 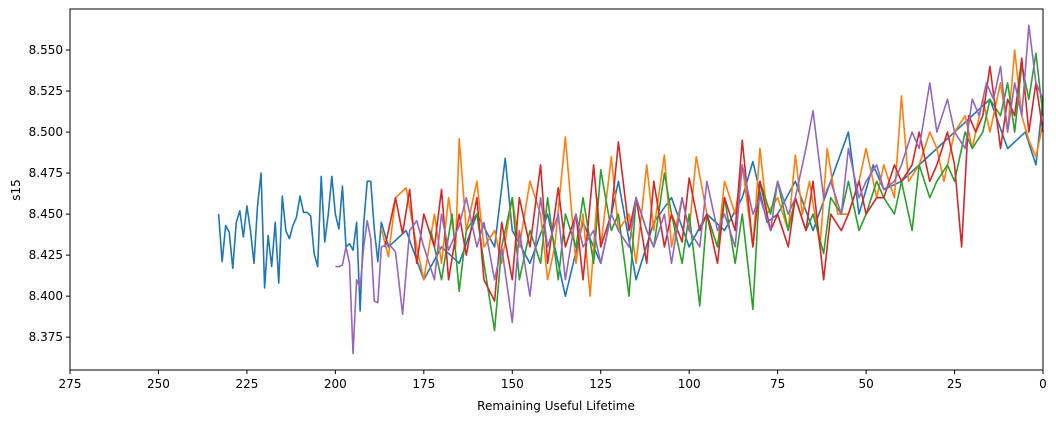 I want to click on y-axis-title: s15, so click(x=16, y=190).